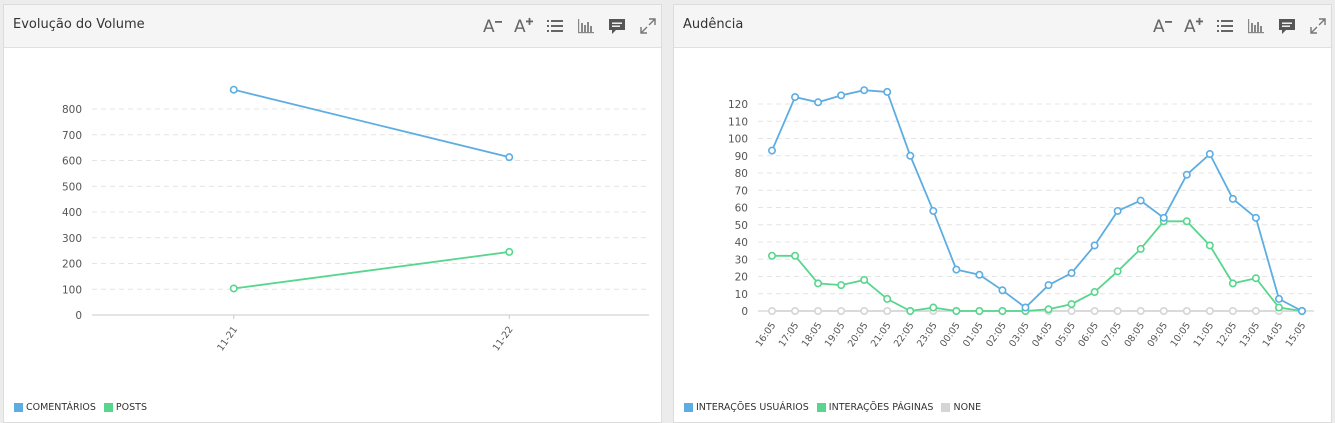  Describe the element at coordinates (72, 290) in the screenshot. I see `y-tick-label: 100` at that location.